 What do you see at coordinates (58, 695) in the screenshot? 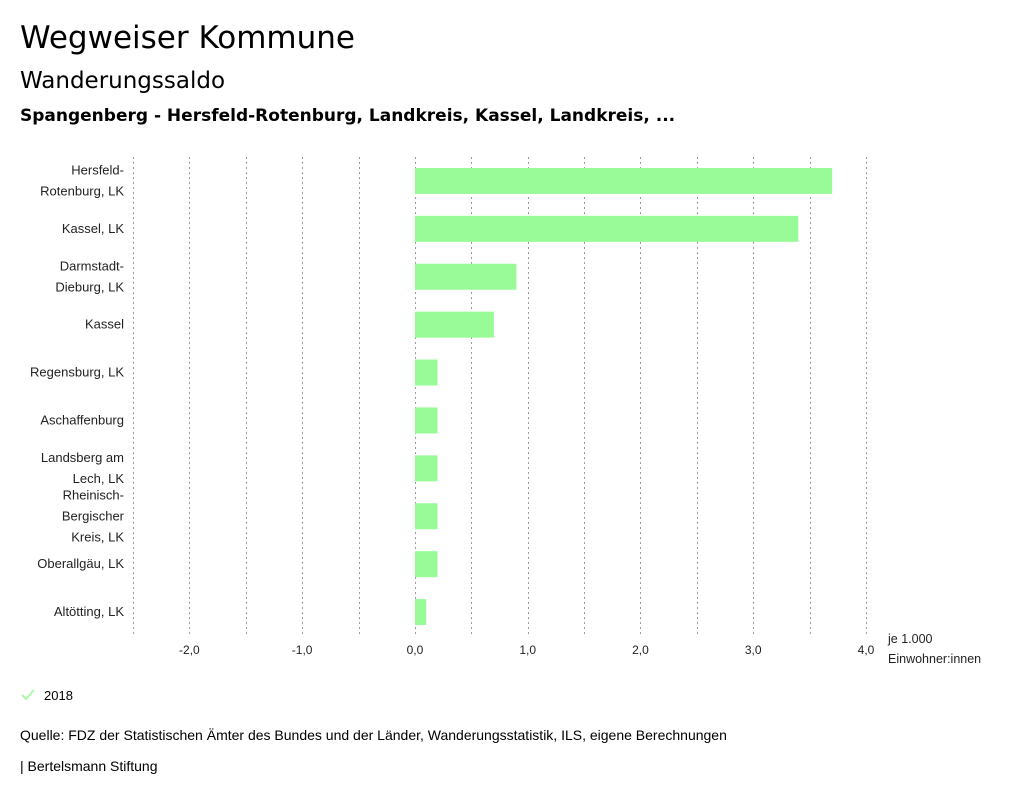
I see `legend-label: 2018` at bounding box center [58, 695].